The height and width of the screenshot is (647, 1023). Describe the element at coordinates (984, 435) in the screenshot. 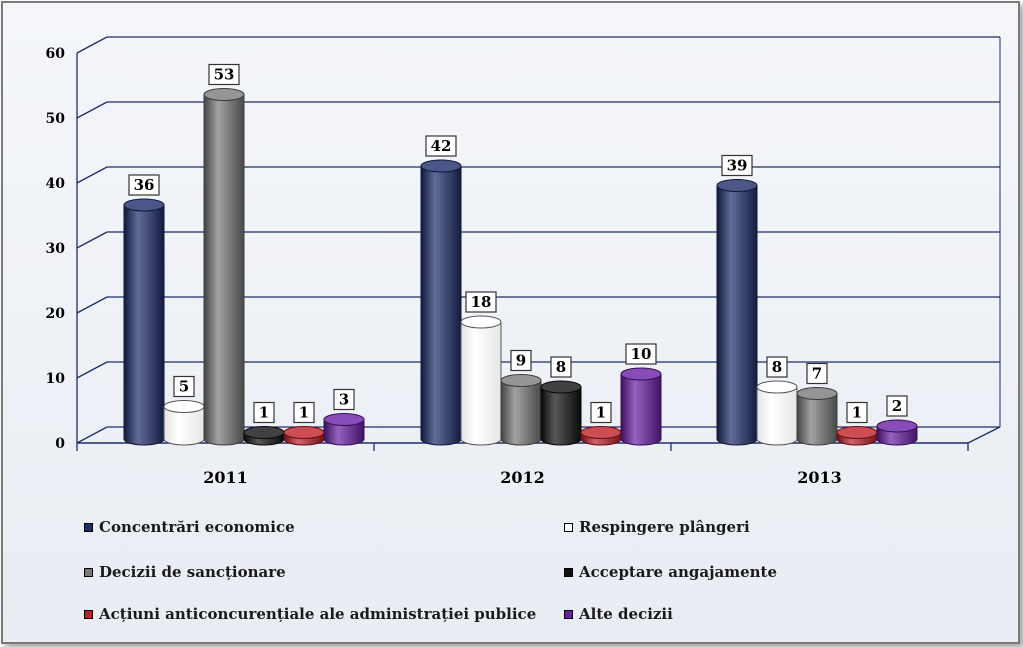

I see `floor-edge` at that location.